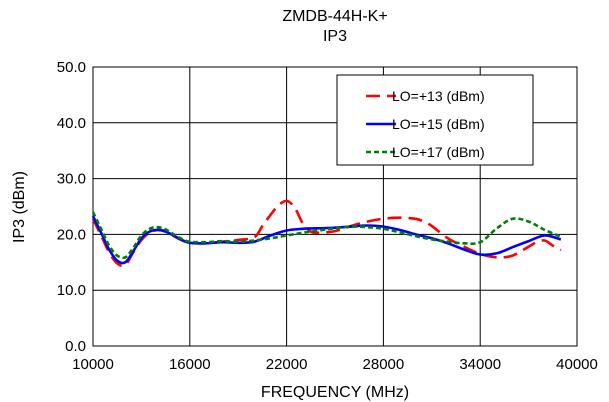 The width and height of the screenshot is (609, 402). What do you see at coordinates (384, 364) in the screenshot?
I see `x-tick-label: 28000` at bounding box center [384, 364].